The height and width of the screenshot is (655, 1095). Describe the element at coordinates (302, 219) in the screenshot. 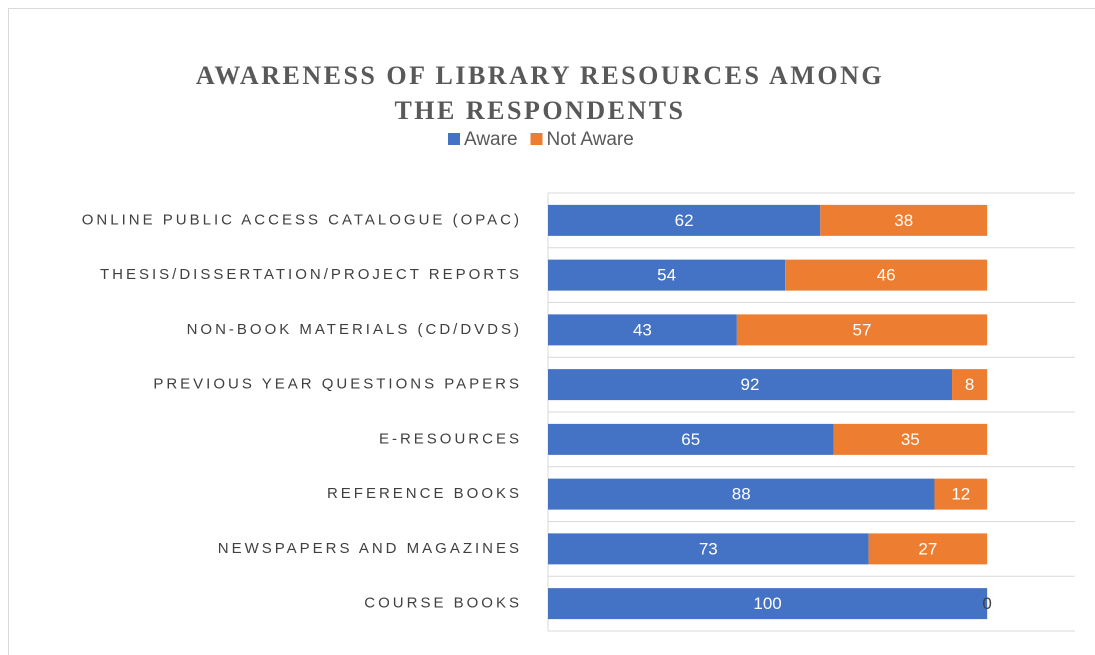

I see `y-tick-label: ONLINE PUBLIC ACCESS CATALOGUE (OPAC)` at that location.